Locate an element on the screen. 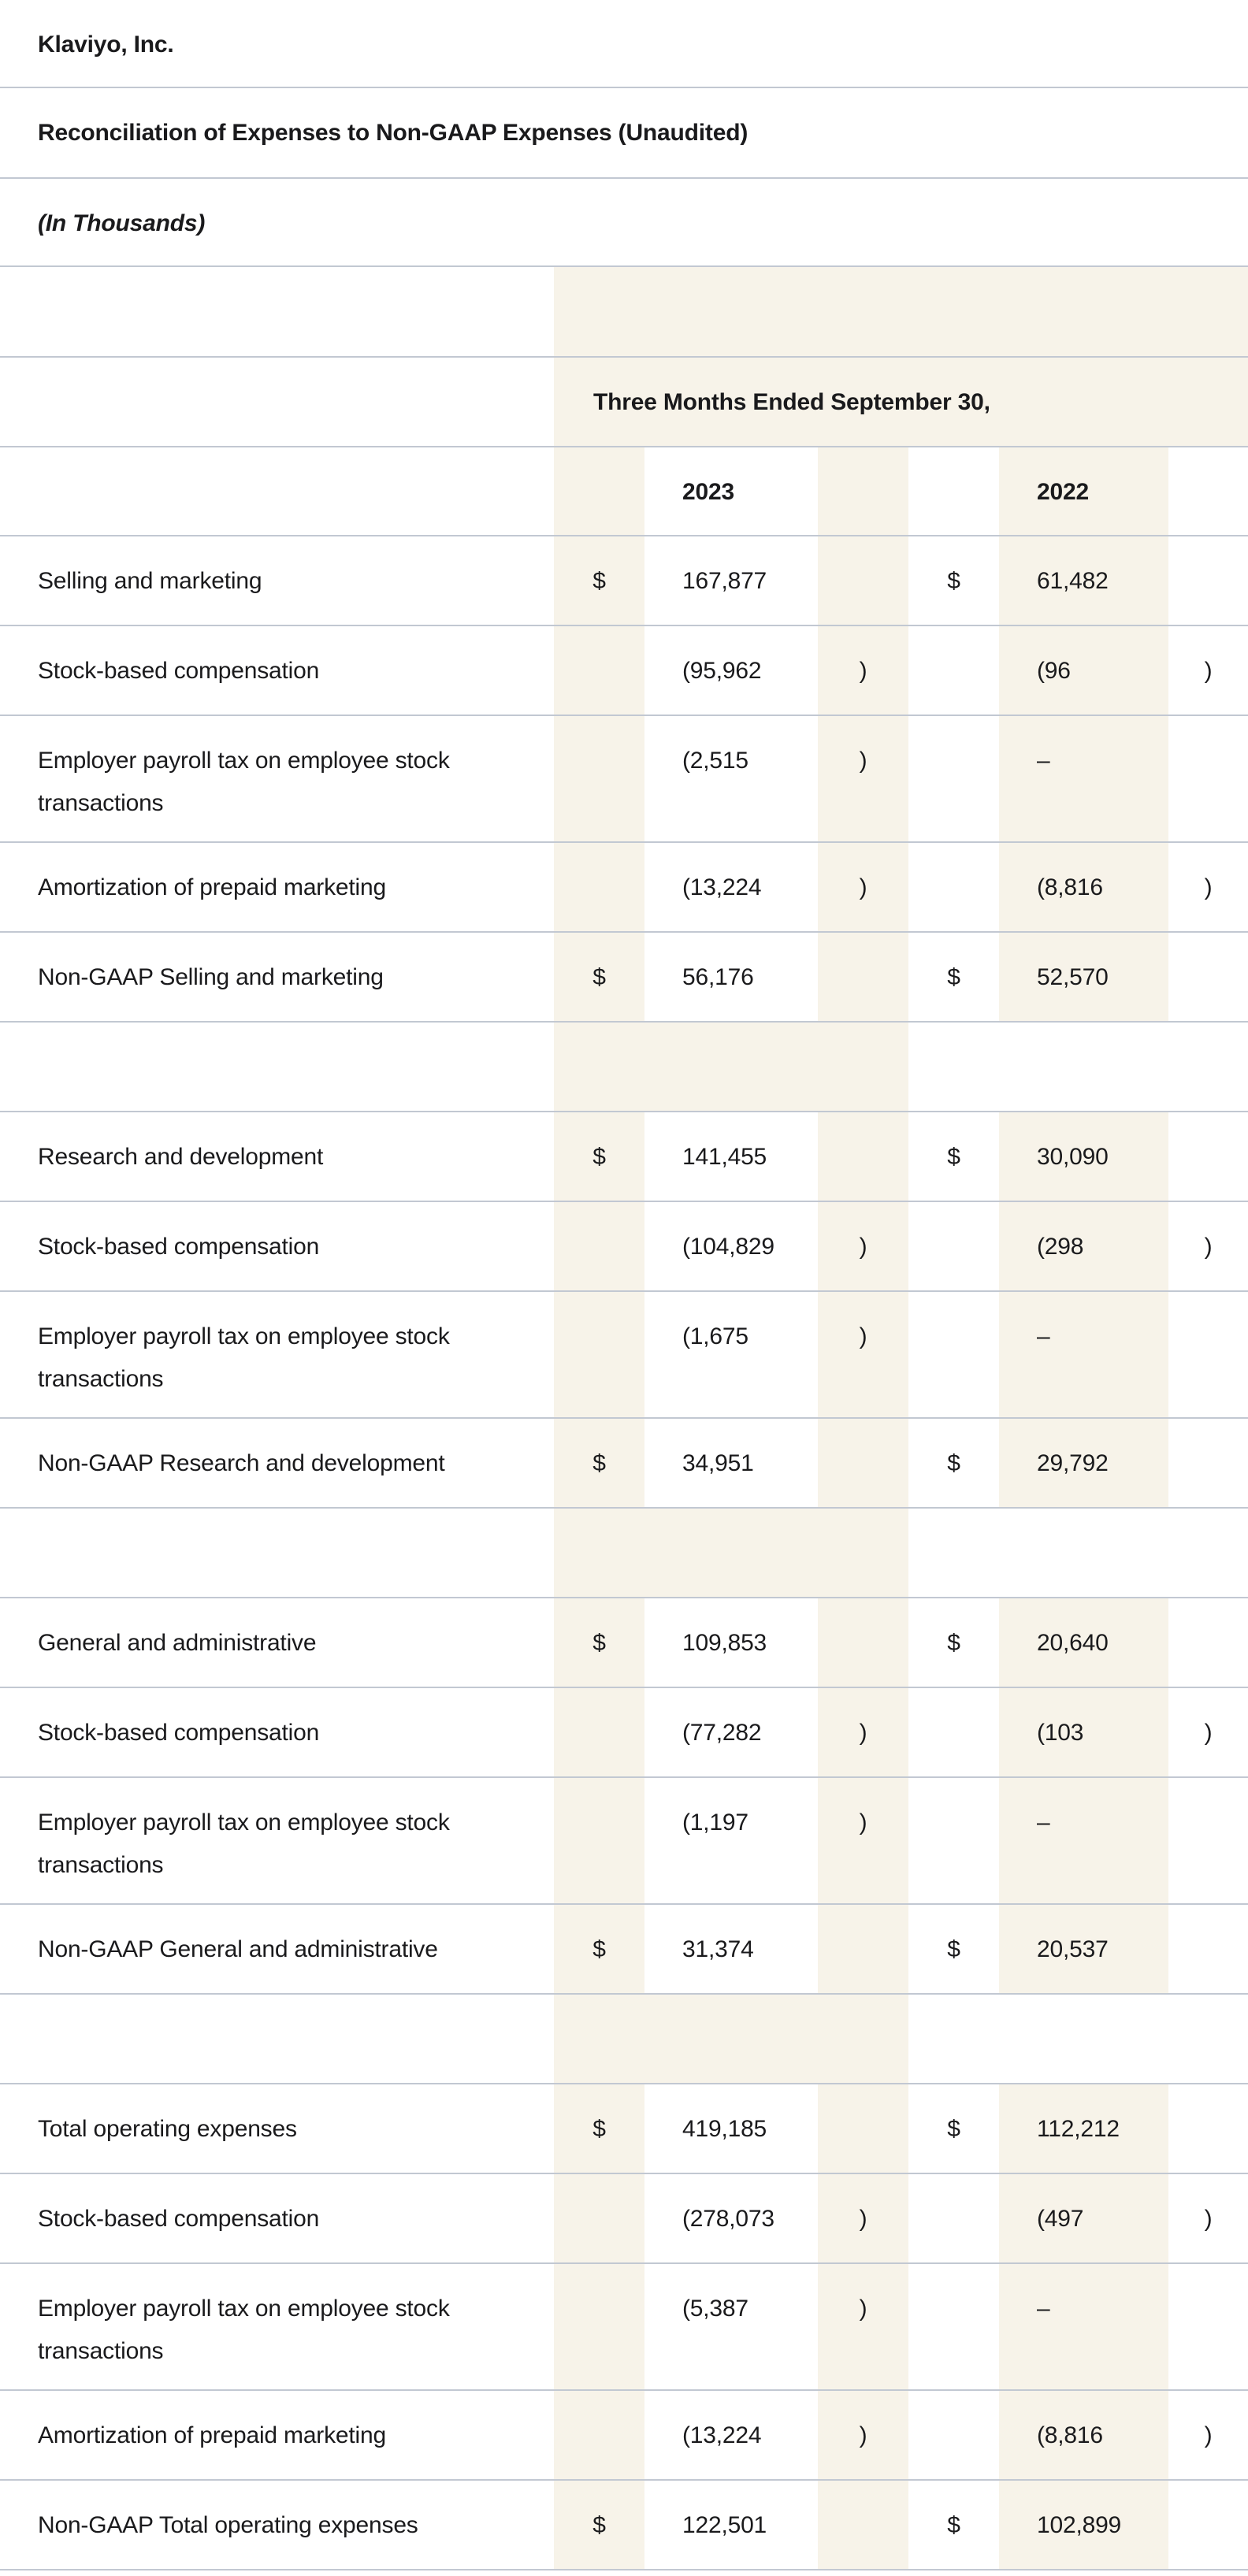 The width and height of the screenshot is (1248, 2576). value-2022: (298 is located at coordinates (1083, 1246).